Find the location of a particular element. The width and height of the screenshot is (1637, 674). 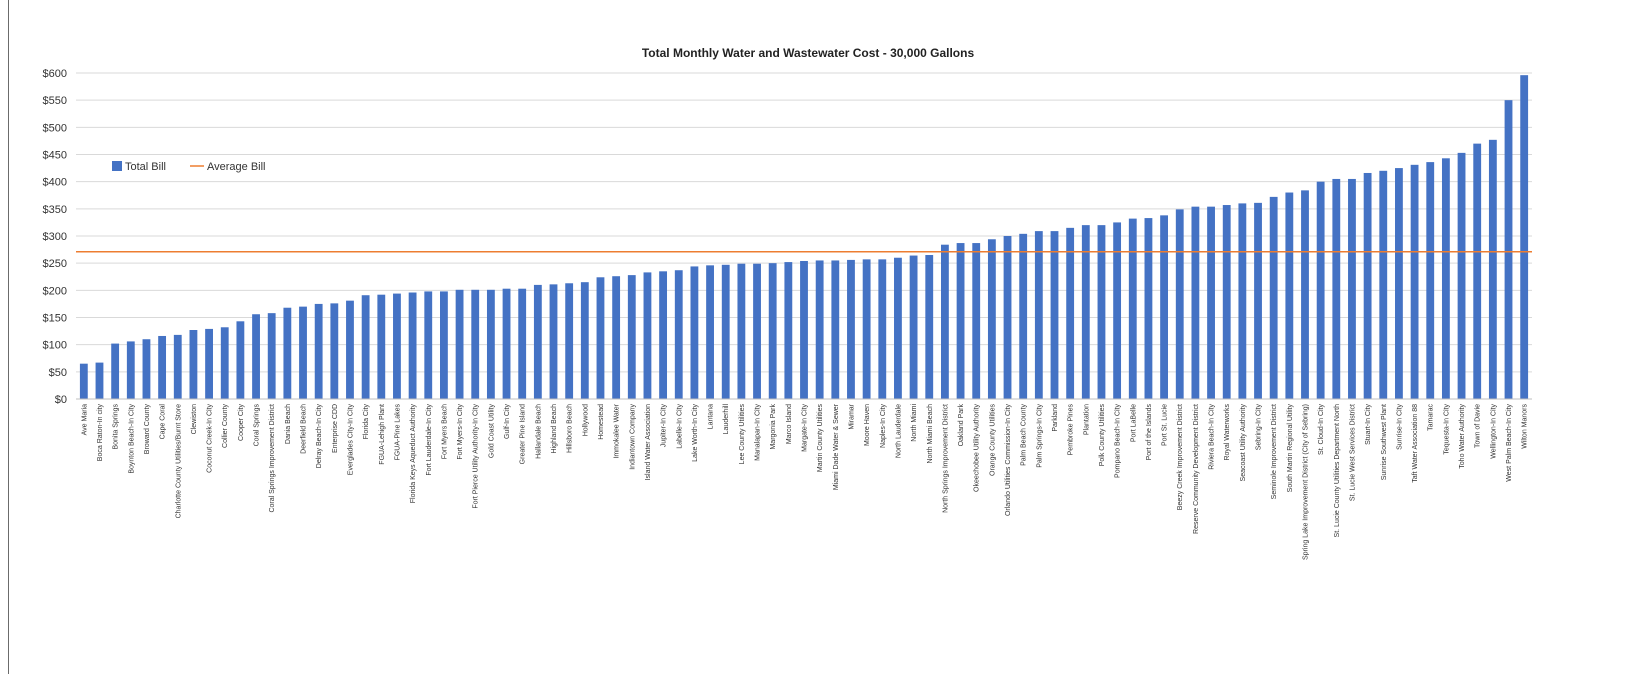

x-tick-label: Moore Haven is located at coordinates (867, 425).